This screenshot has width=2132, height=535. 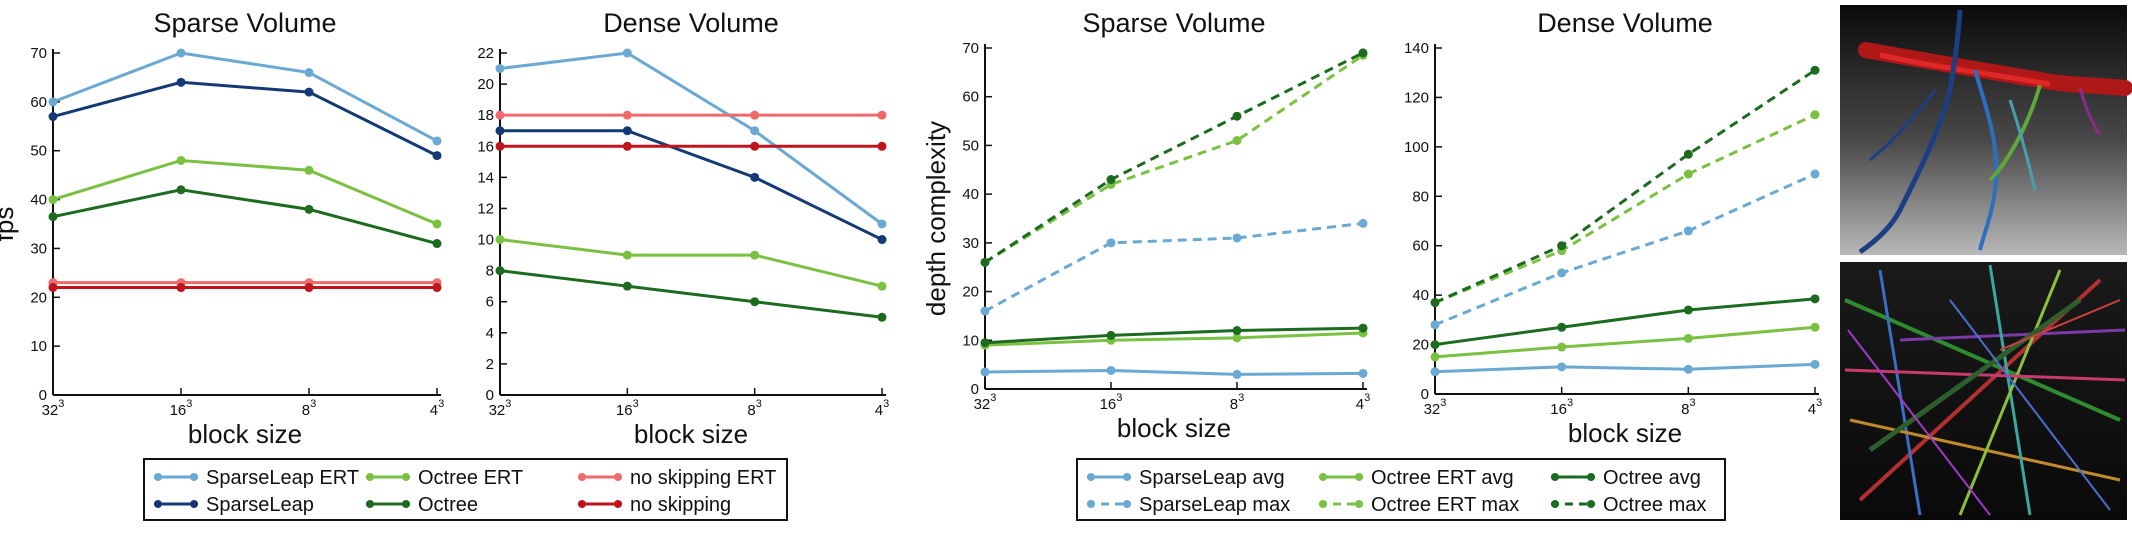 What do you see at coordinates (1420, 196) in the screenshot?
I see `y-tick-label: 80` at bounding box center [1420, 196].